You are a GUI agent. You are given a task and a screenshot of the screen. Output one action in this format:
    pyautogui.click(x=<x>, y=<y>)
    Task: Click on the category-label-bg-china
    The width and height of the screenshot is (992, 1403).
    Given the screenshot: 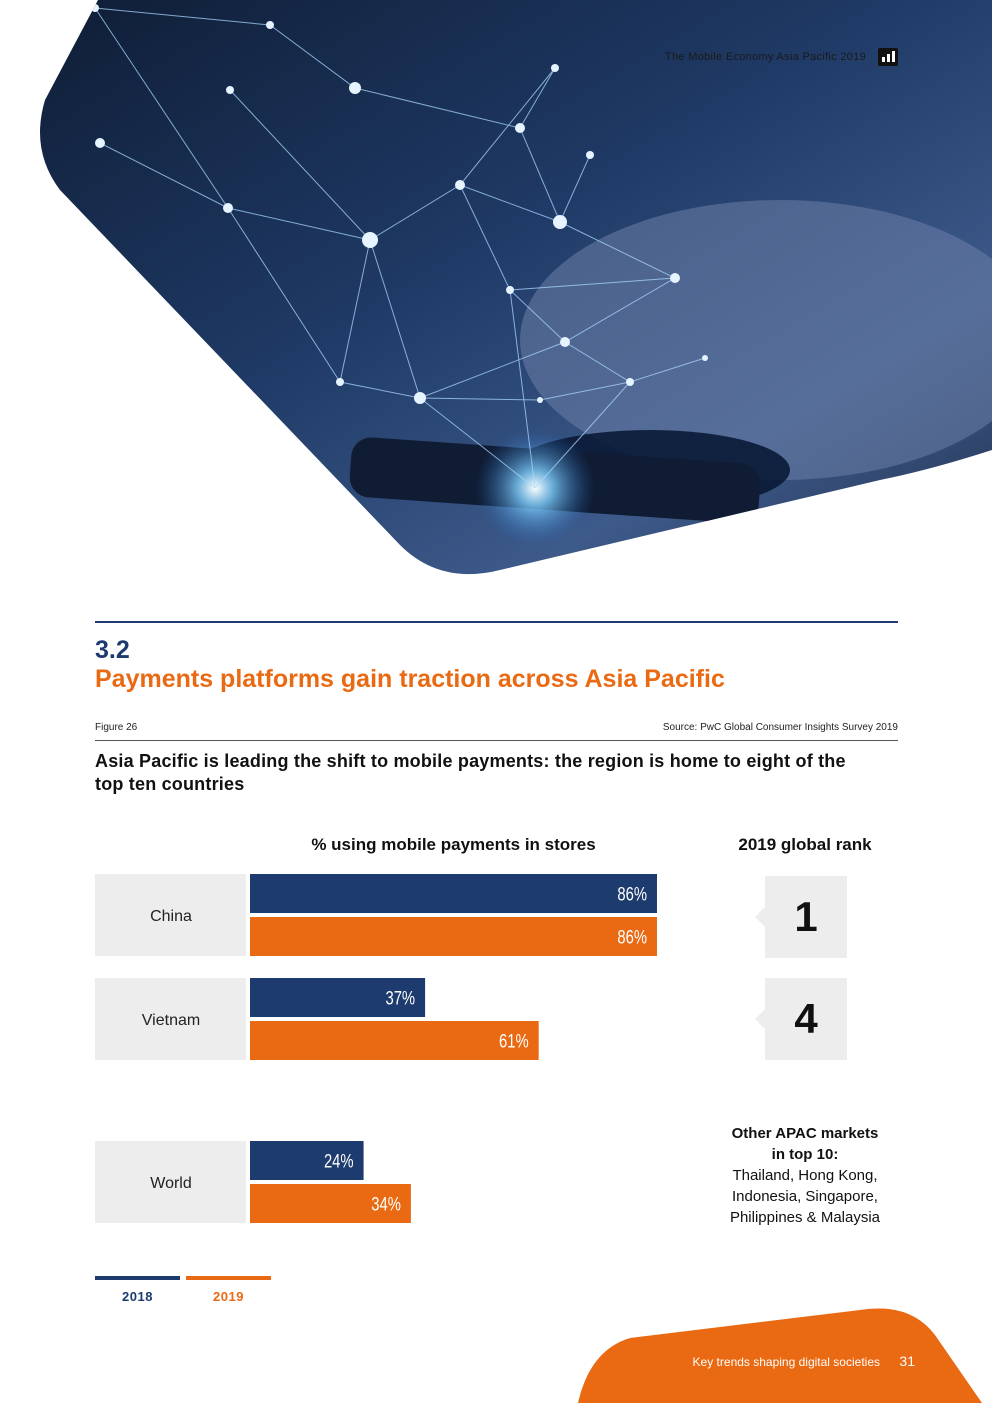 What is the action you would take?
    pyautogui.click(x=170, y=915)
    